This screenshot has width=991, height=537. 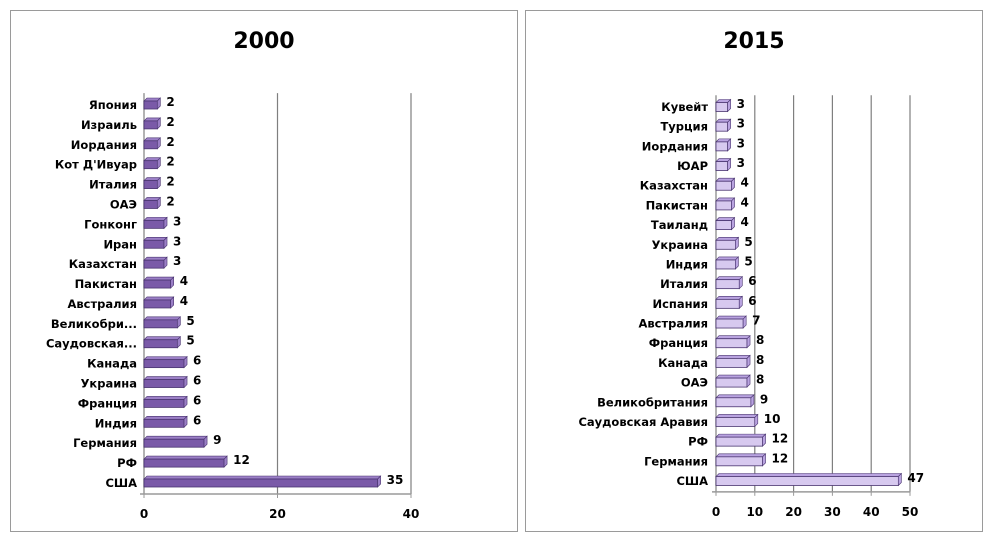 What do you see at coordinates (679, 225) in the screenshot?
I see `category-label: Таиланд` at bounding box center [679, 225].